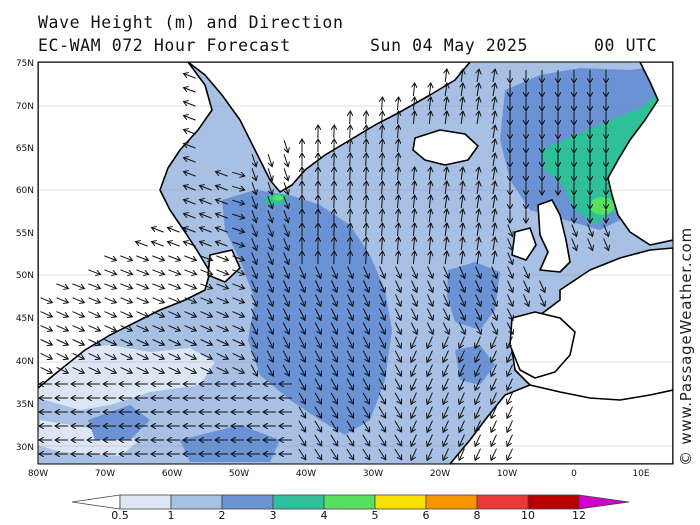  I want to click on lon-label: 20W, so click(440, 474).